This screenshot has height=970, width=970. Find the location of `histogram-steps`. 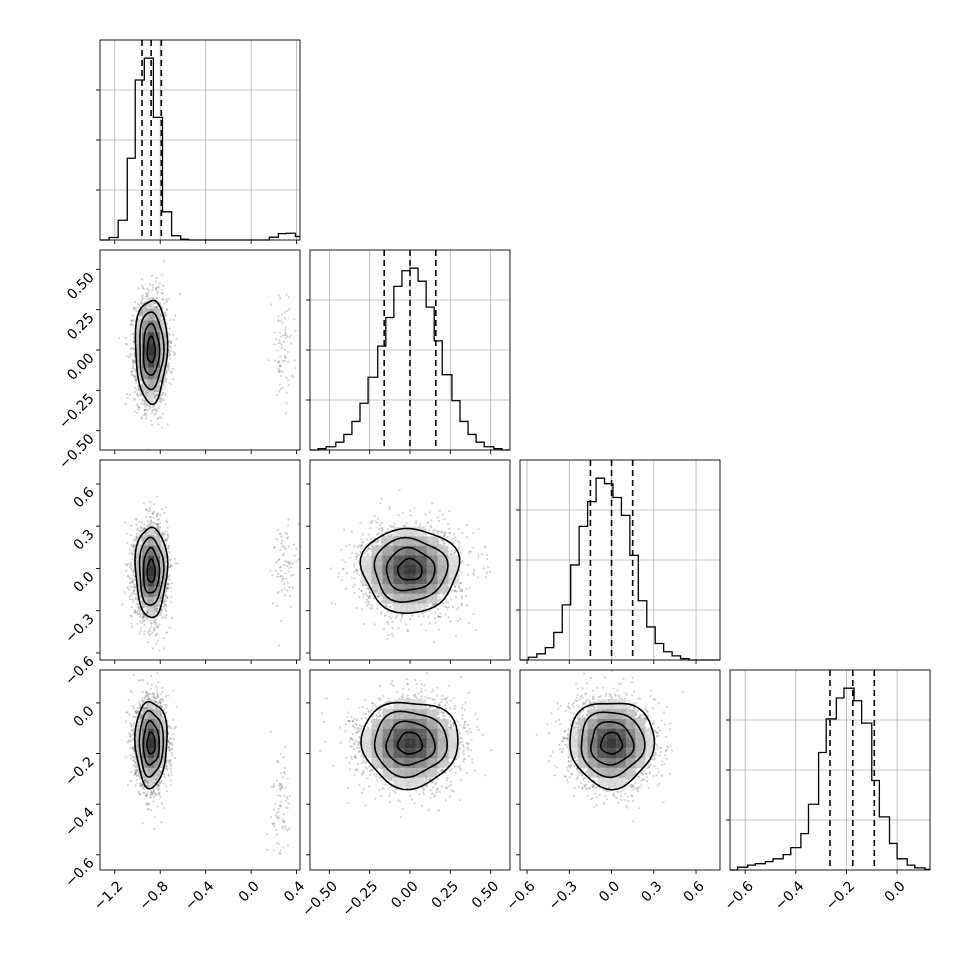

histogram-steps is located at coordinates (830, 779).